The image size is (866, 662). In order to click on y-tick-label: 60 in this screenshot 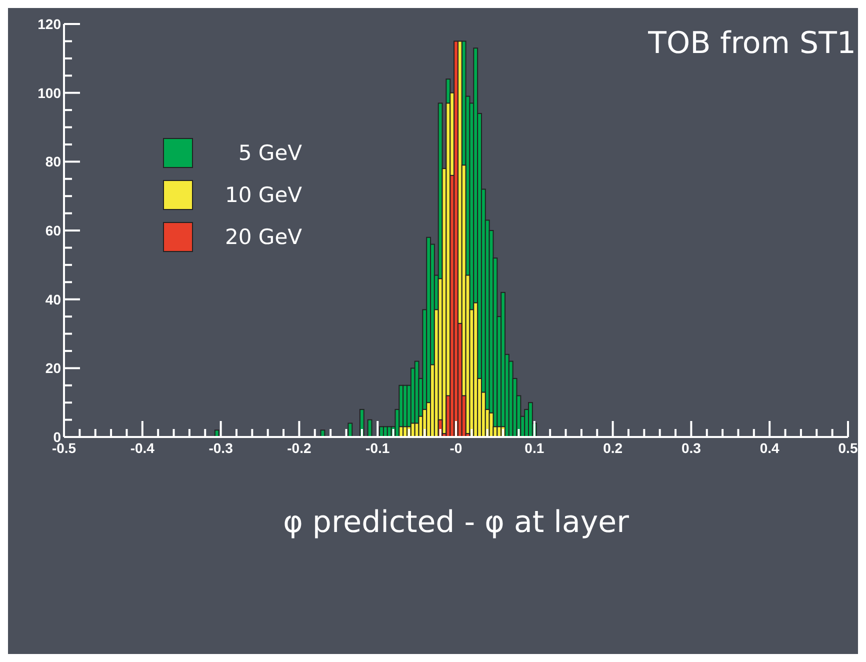, I will do `click(53, 230)`.